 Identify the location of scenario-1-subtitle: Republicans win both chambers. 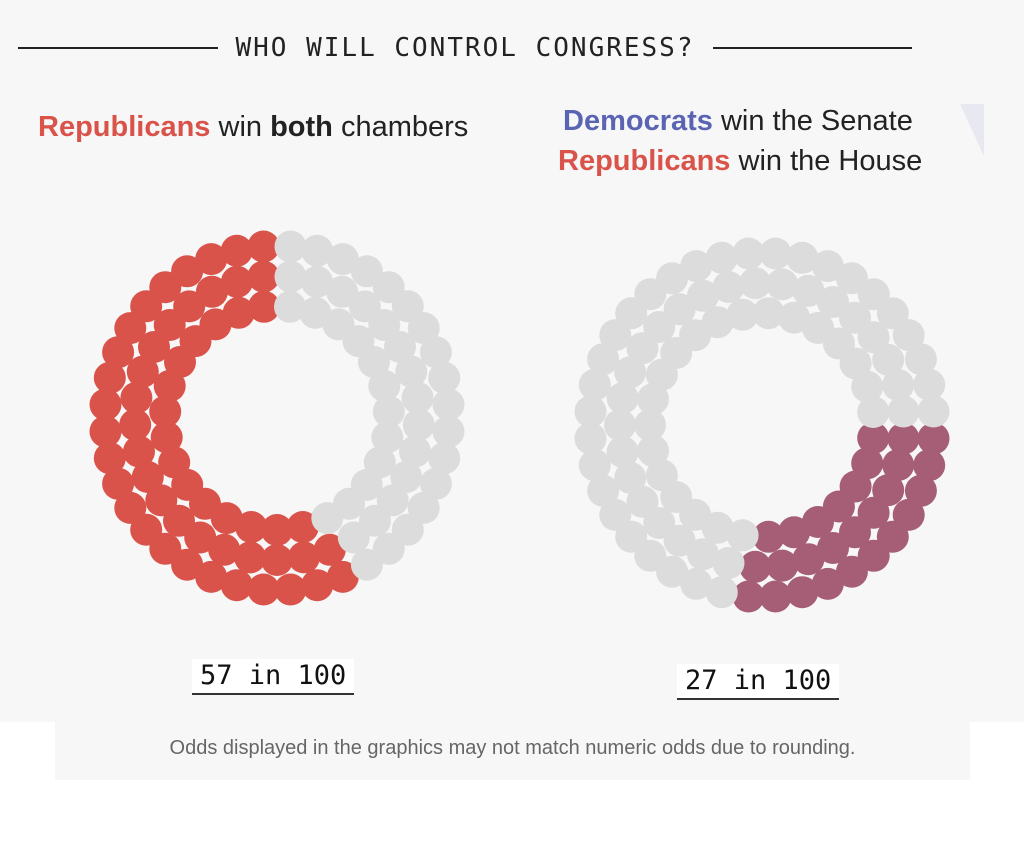
(253, 127).